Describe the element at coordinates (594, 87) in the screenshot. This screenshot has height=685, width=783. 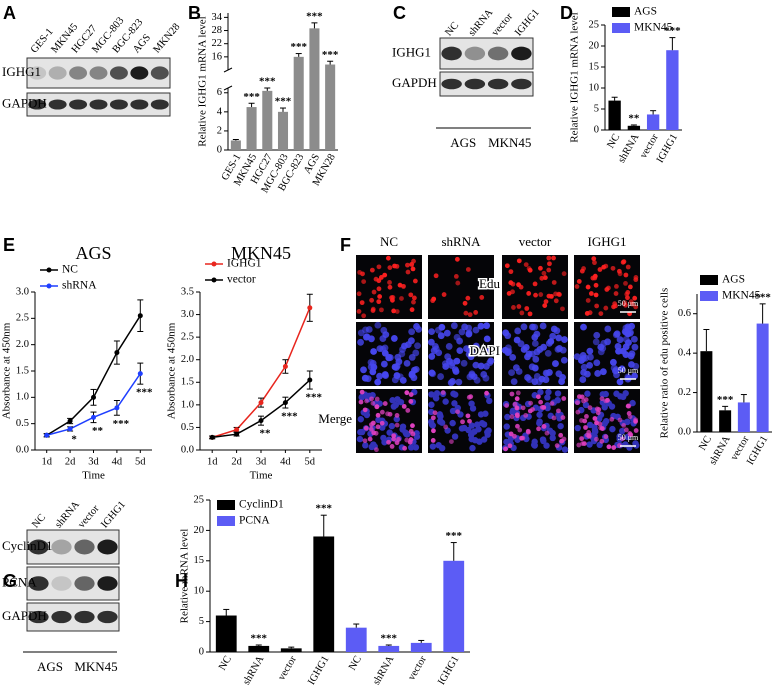
I see `y-tick-label: 10` at that location.